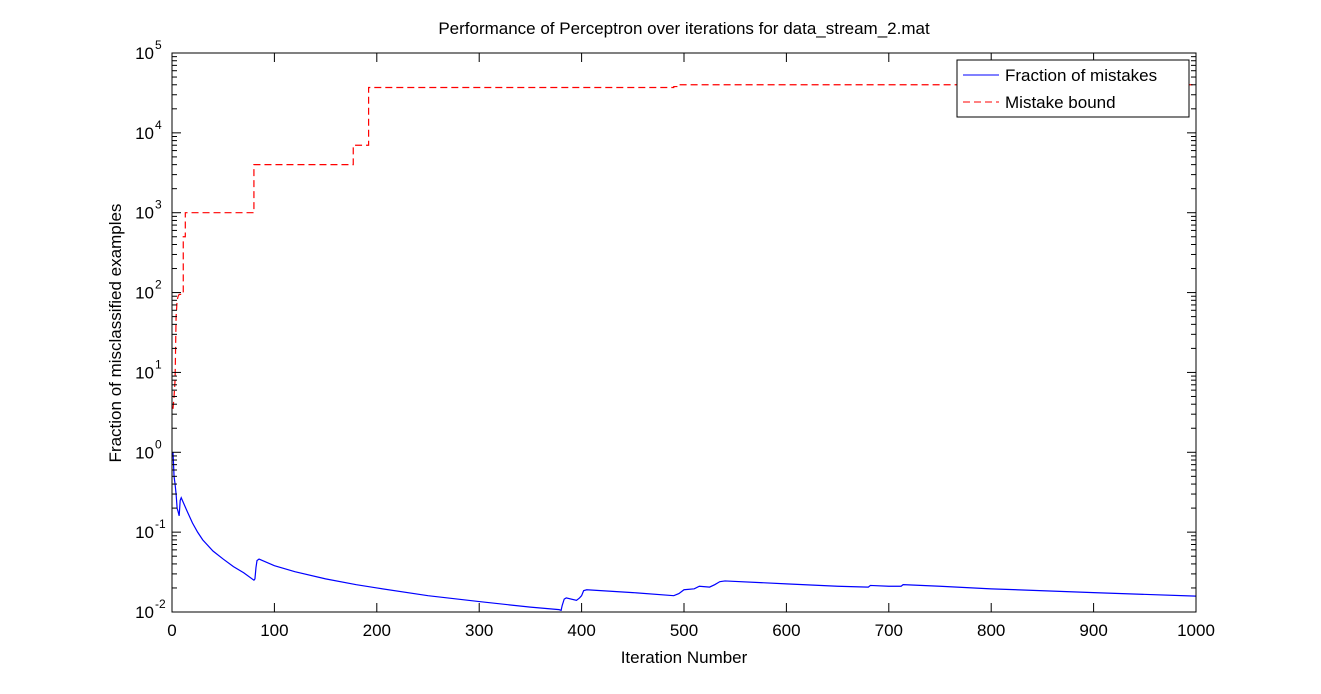  Describe the element at coordinates (115, 333) in the screenshot. I see `y-axis-label: Fraction of misclassified examples` at that location.